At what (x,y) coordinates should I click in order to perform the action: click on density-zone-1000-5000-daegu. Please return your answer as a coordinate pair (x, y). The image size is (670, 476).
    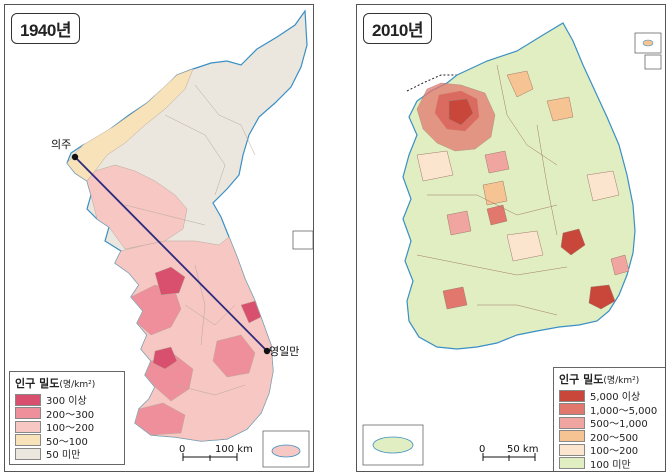
    Looking at the image, I should click on (573, 242).